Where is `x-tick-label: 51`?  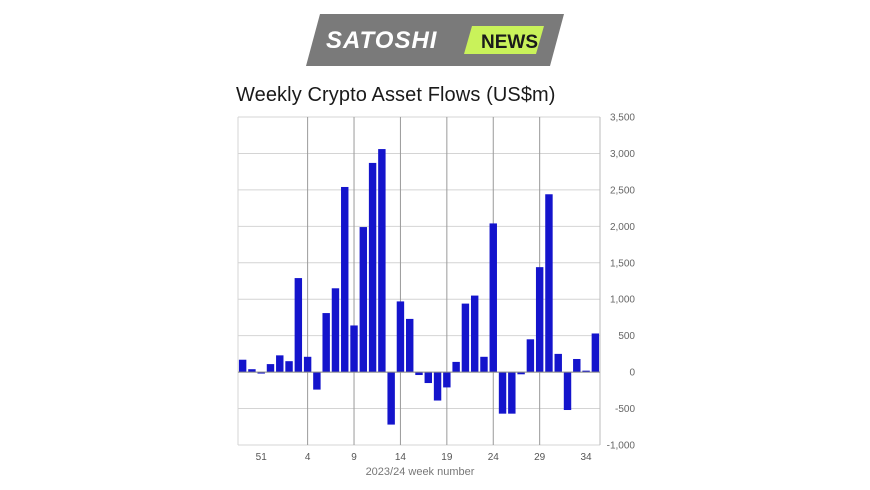 x-tick-label: 51 is located at coordinates (262, 457).